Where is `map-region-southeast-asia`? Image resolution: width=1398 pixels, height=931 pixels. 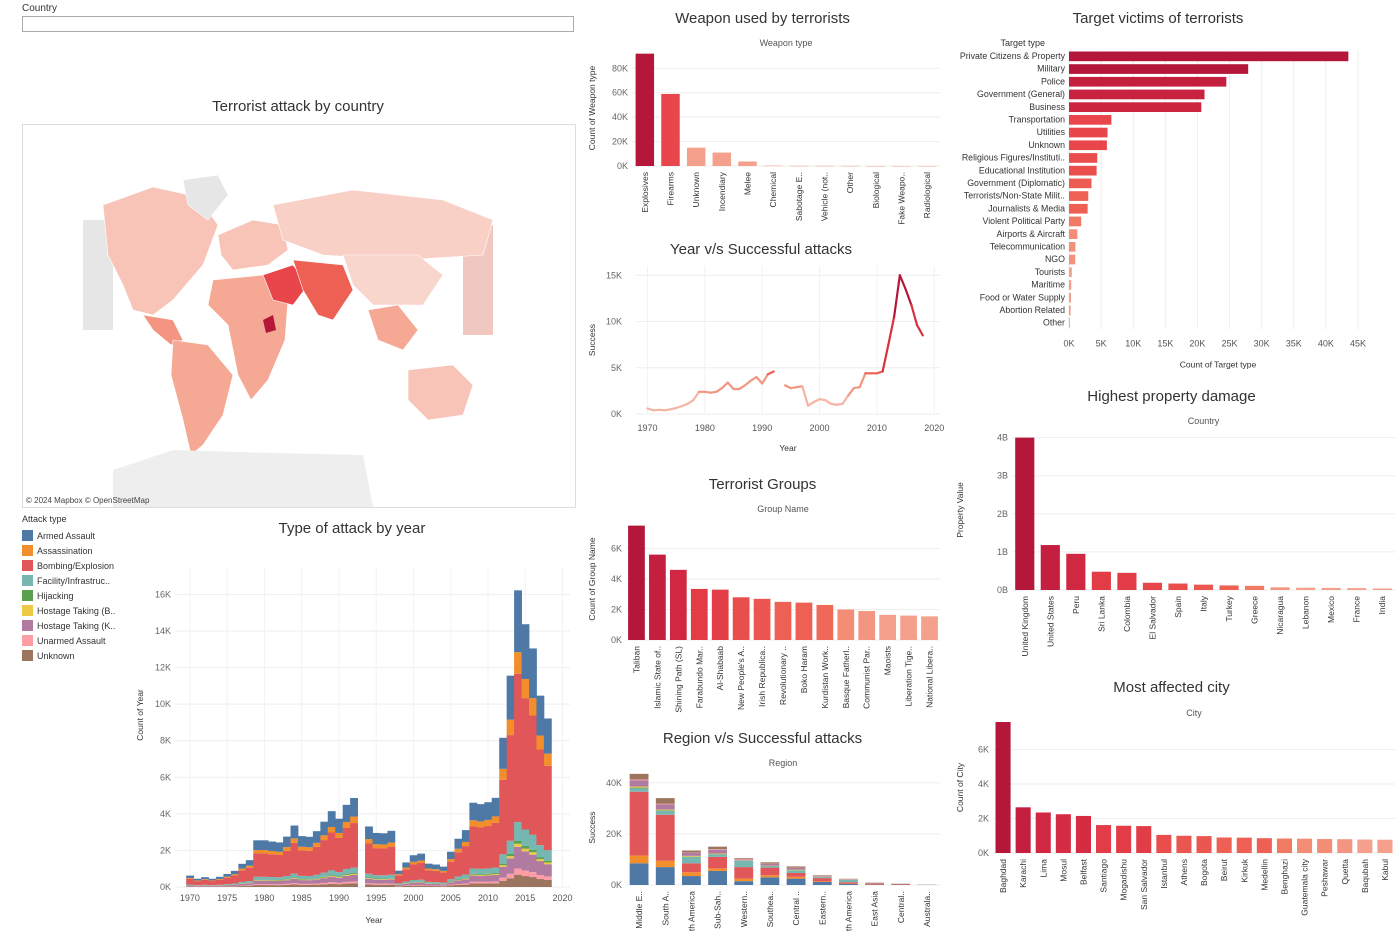
map-region-southeast-asia is located at coordinates (393, 327).